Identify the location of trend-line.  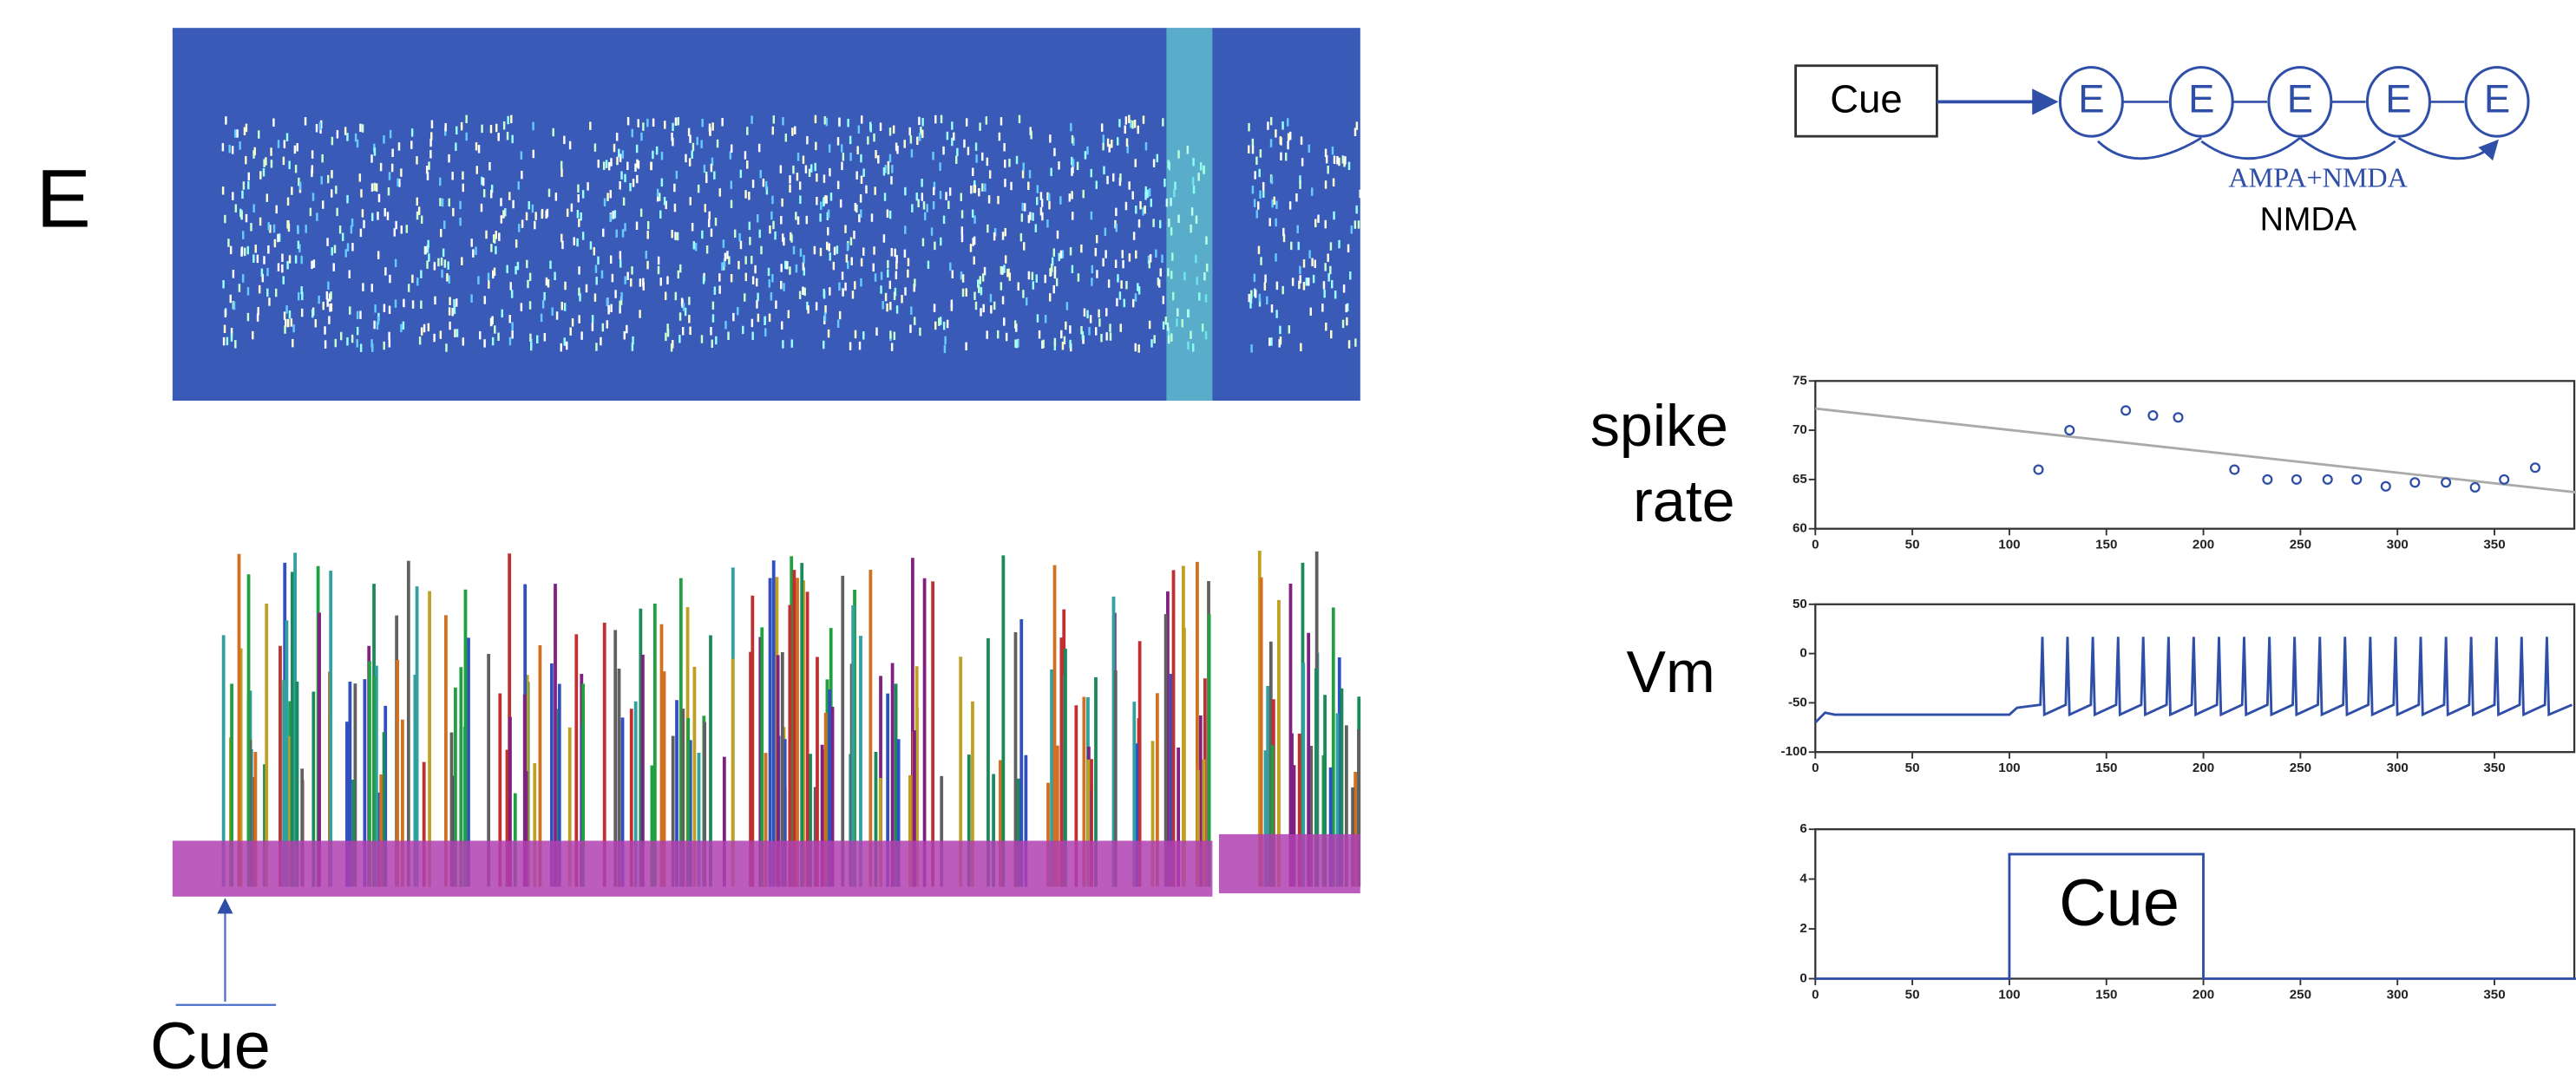
(2195, 450).